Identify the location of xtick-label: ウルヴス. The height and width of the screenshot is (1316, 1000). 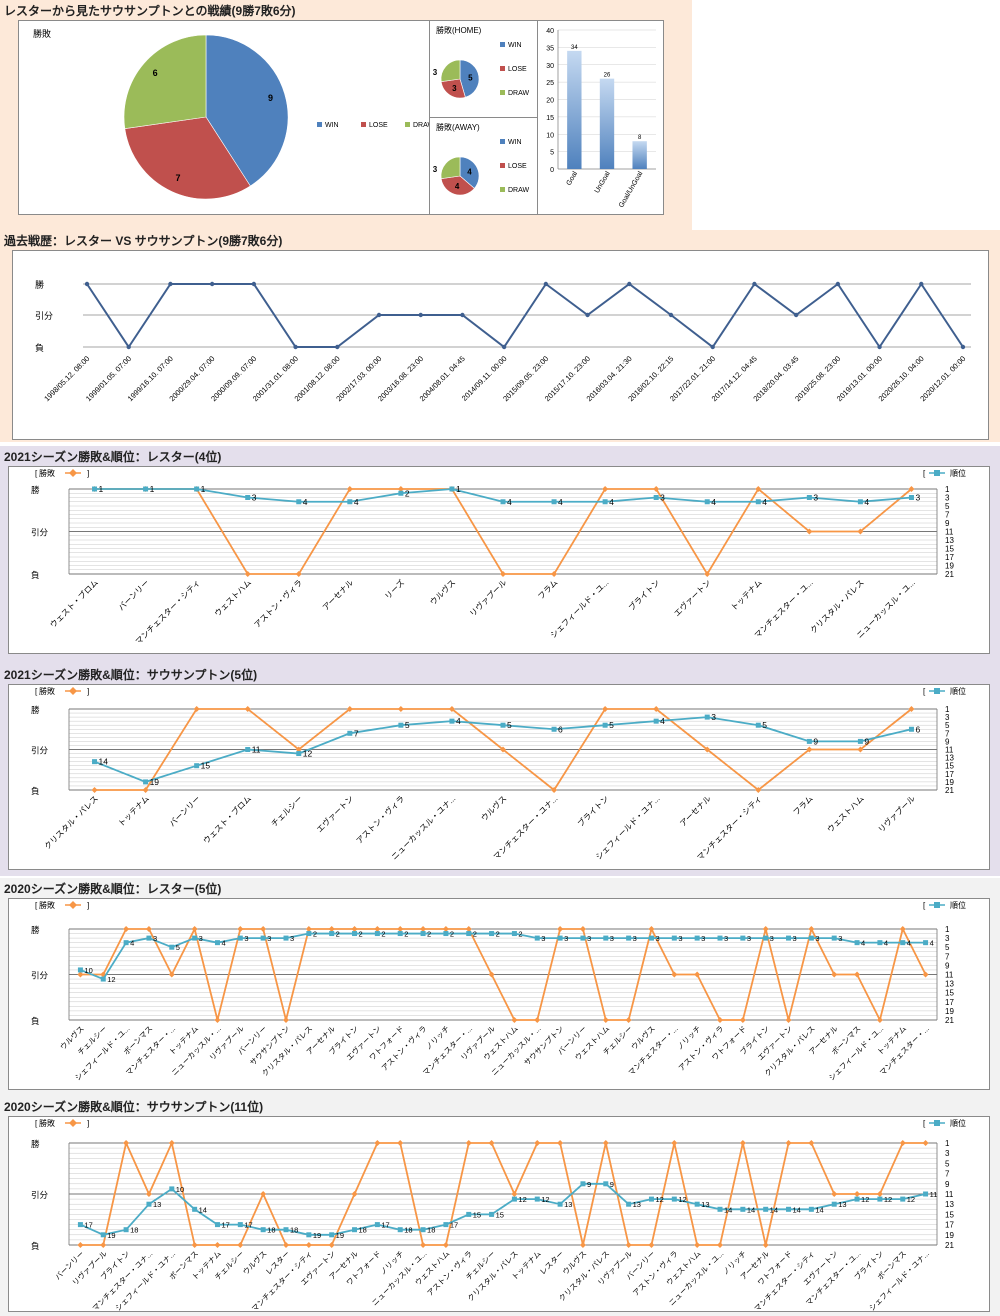
(254, 1262).